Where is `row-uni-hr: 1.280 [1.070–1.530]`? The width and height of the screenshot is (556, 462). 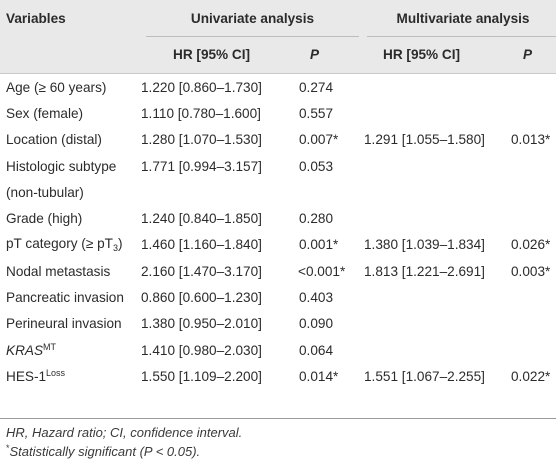
row-uni-hr: 1.280 [1.070–1.530] is located at coordinates (201, 140).